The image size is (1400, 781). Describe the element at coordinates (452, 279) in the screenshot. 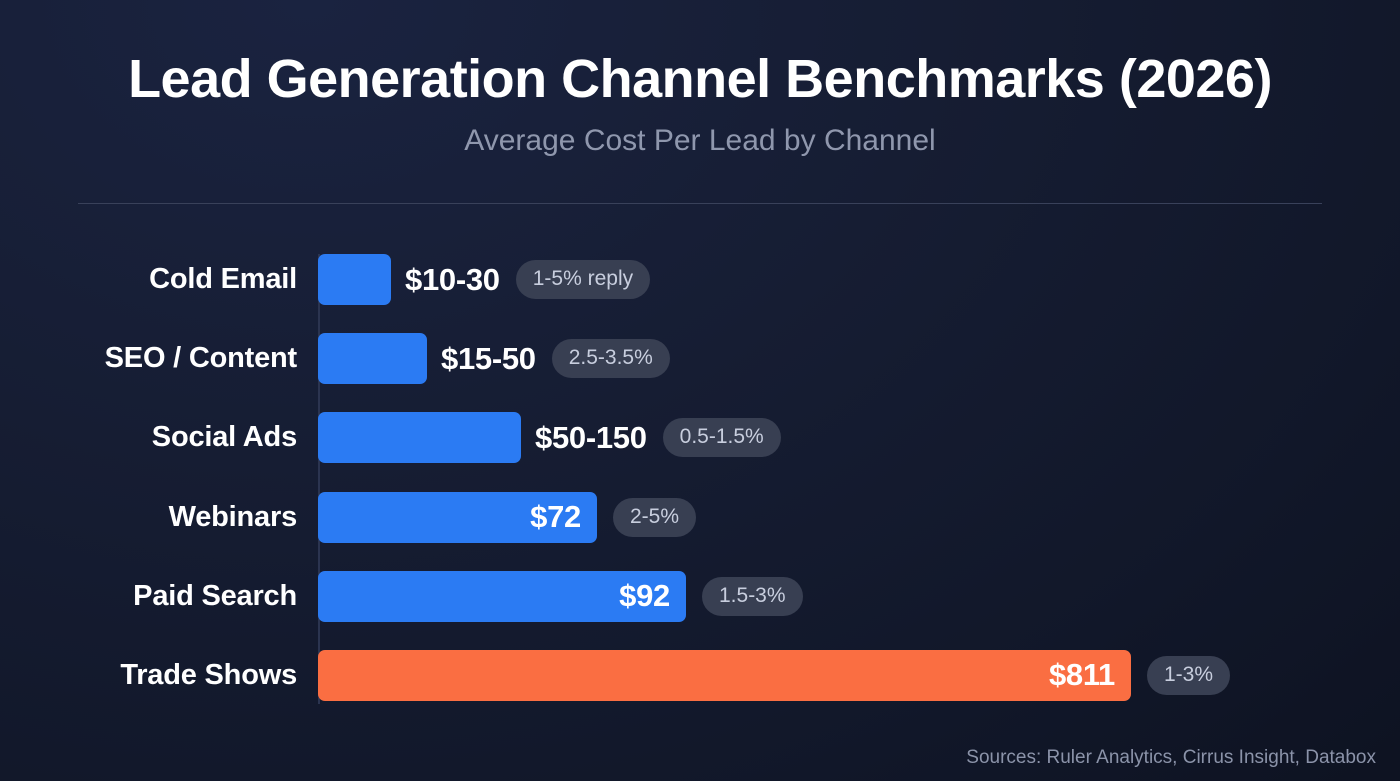

I see `bar-value-label: $10-30` at that location.